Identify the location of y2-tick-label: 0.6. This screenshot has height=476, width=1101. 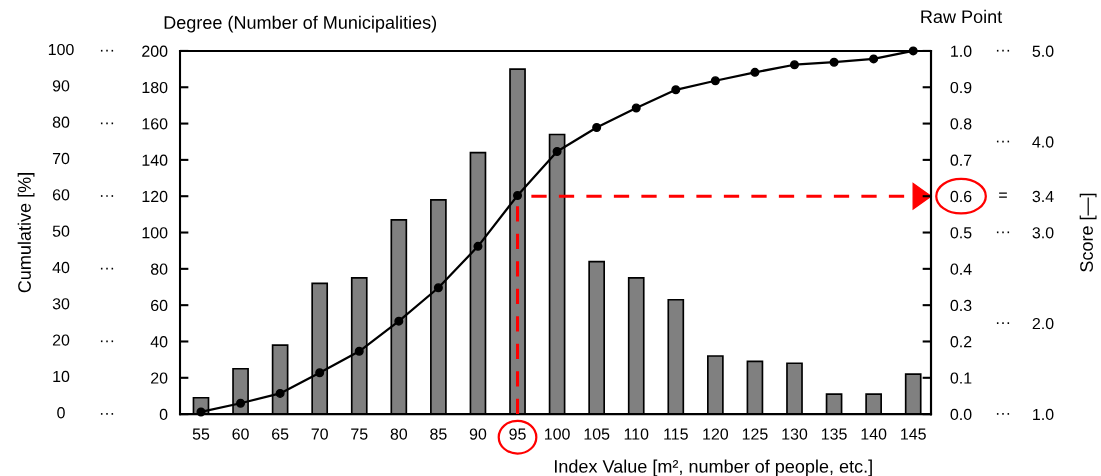
(961, 196).